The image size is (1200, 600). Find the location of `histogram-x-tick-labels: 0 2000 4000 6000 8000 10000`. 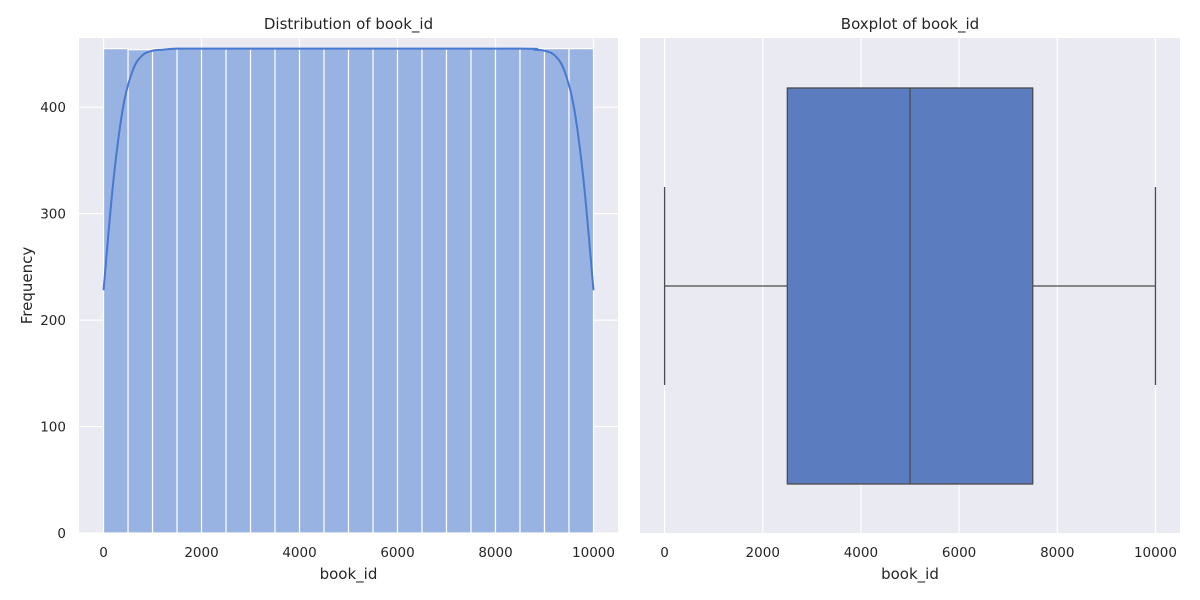

histogram-x-tick-labels: 0 2000 4000 6000 8000 10000 is located at coordinates (357, 553).